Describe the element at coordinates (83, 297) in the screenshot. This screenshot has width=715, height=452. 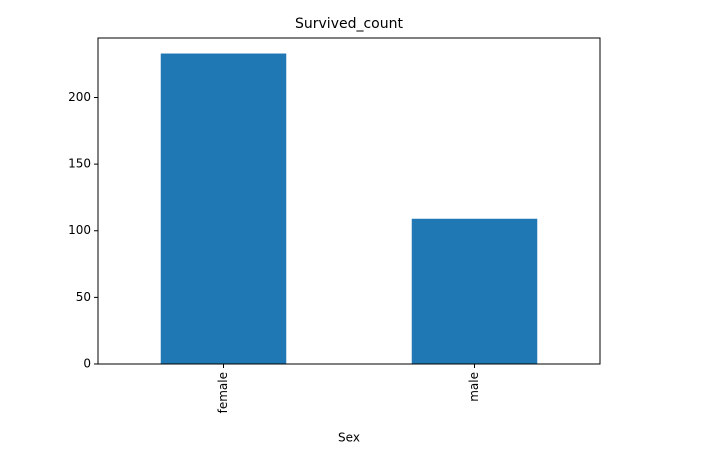
I see `y-tick-label: 50` at that location.